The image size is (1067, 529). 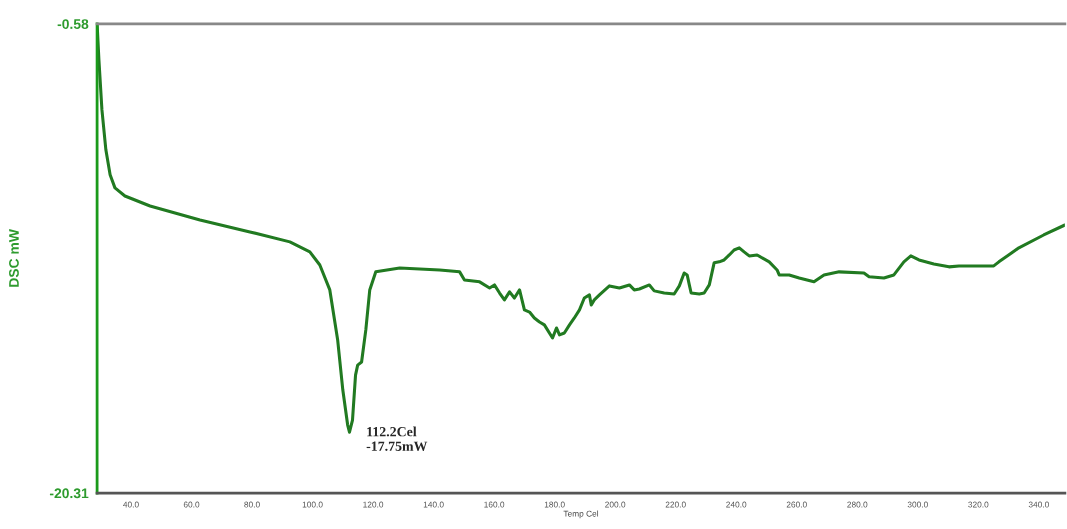 What do you see at coordinates (73, 24) in the screenshot?
I see `y-tick-label: -0.58` at bounding box center [73, 24].